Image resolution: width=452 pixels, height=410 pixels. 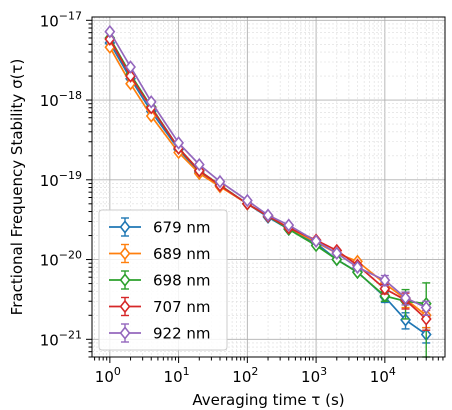 I want to click on y-tick-labels: 10−21 10−20 10−19 10−18 10−17, so click(x=61, y=179).